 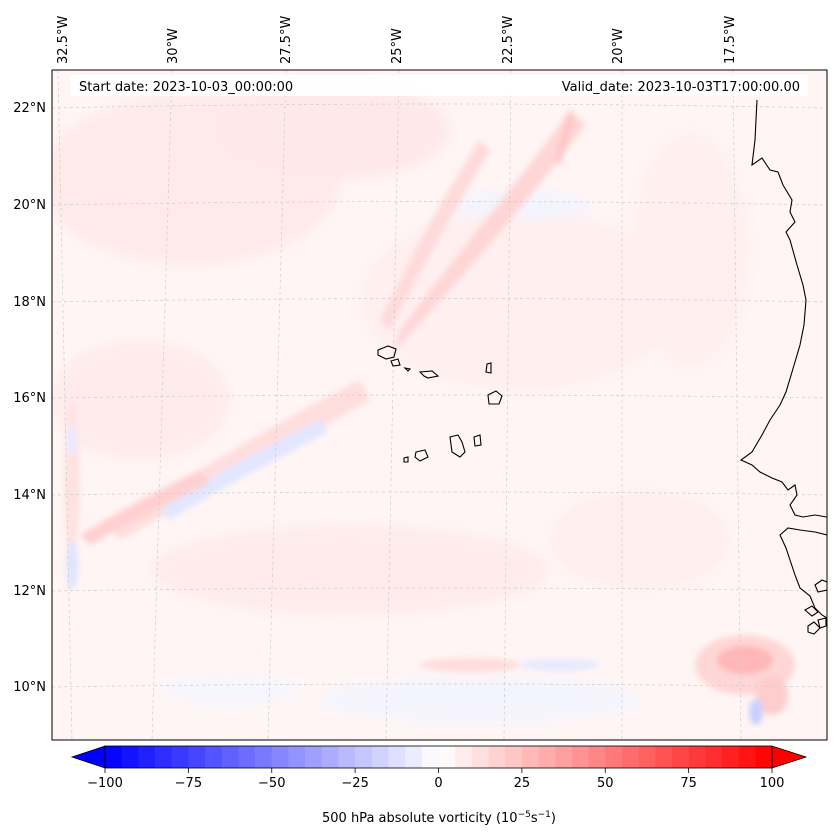 I want to click on faint-patch-southeast, so click(x=640, y=540).